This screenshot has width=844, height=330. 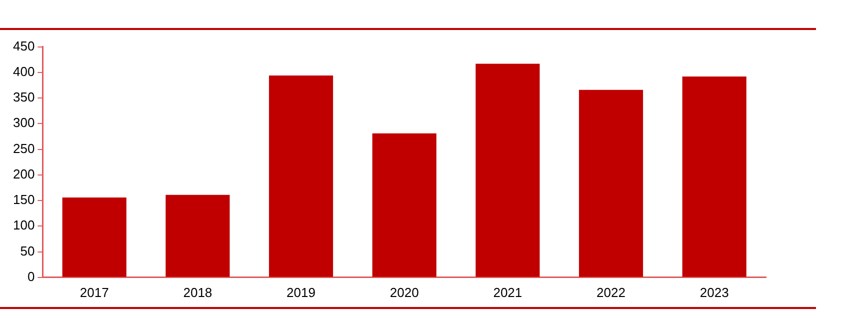 I want to click on y-tick-label: 0, so click(x=31, y=276).